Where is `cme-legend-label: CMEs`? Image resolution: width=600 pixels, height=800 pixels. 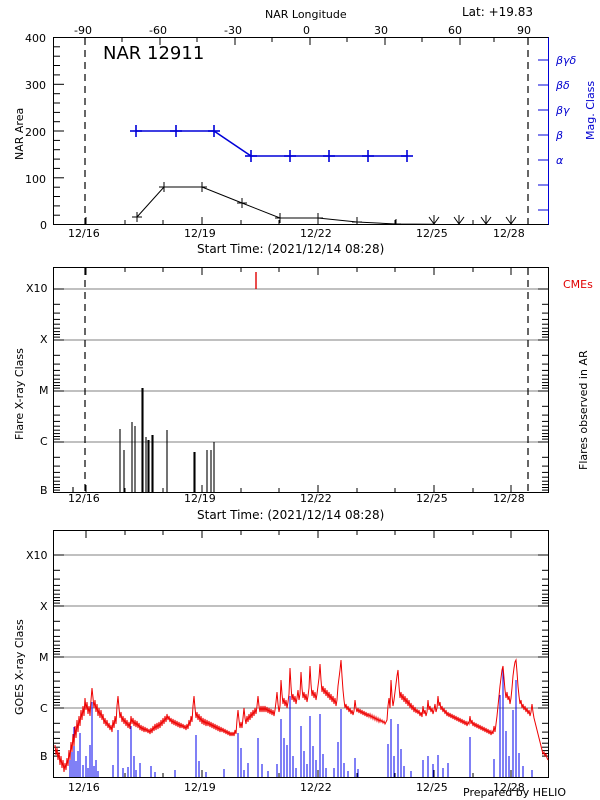 cme-legend-label: CMEs is located at coordinates (578, 284).